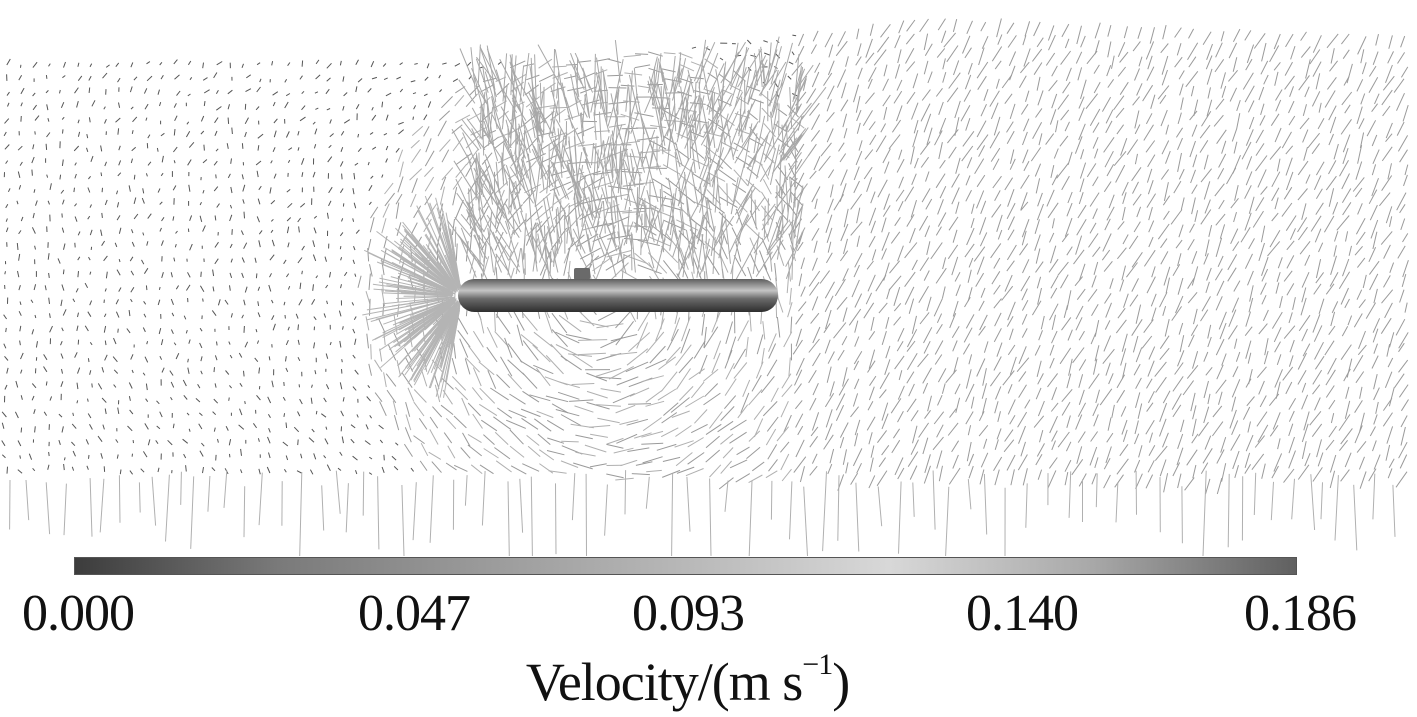 The image size is (1417, 717). I want to click on colorbar-title: Velocity/(m s−1), so click(687, 681).